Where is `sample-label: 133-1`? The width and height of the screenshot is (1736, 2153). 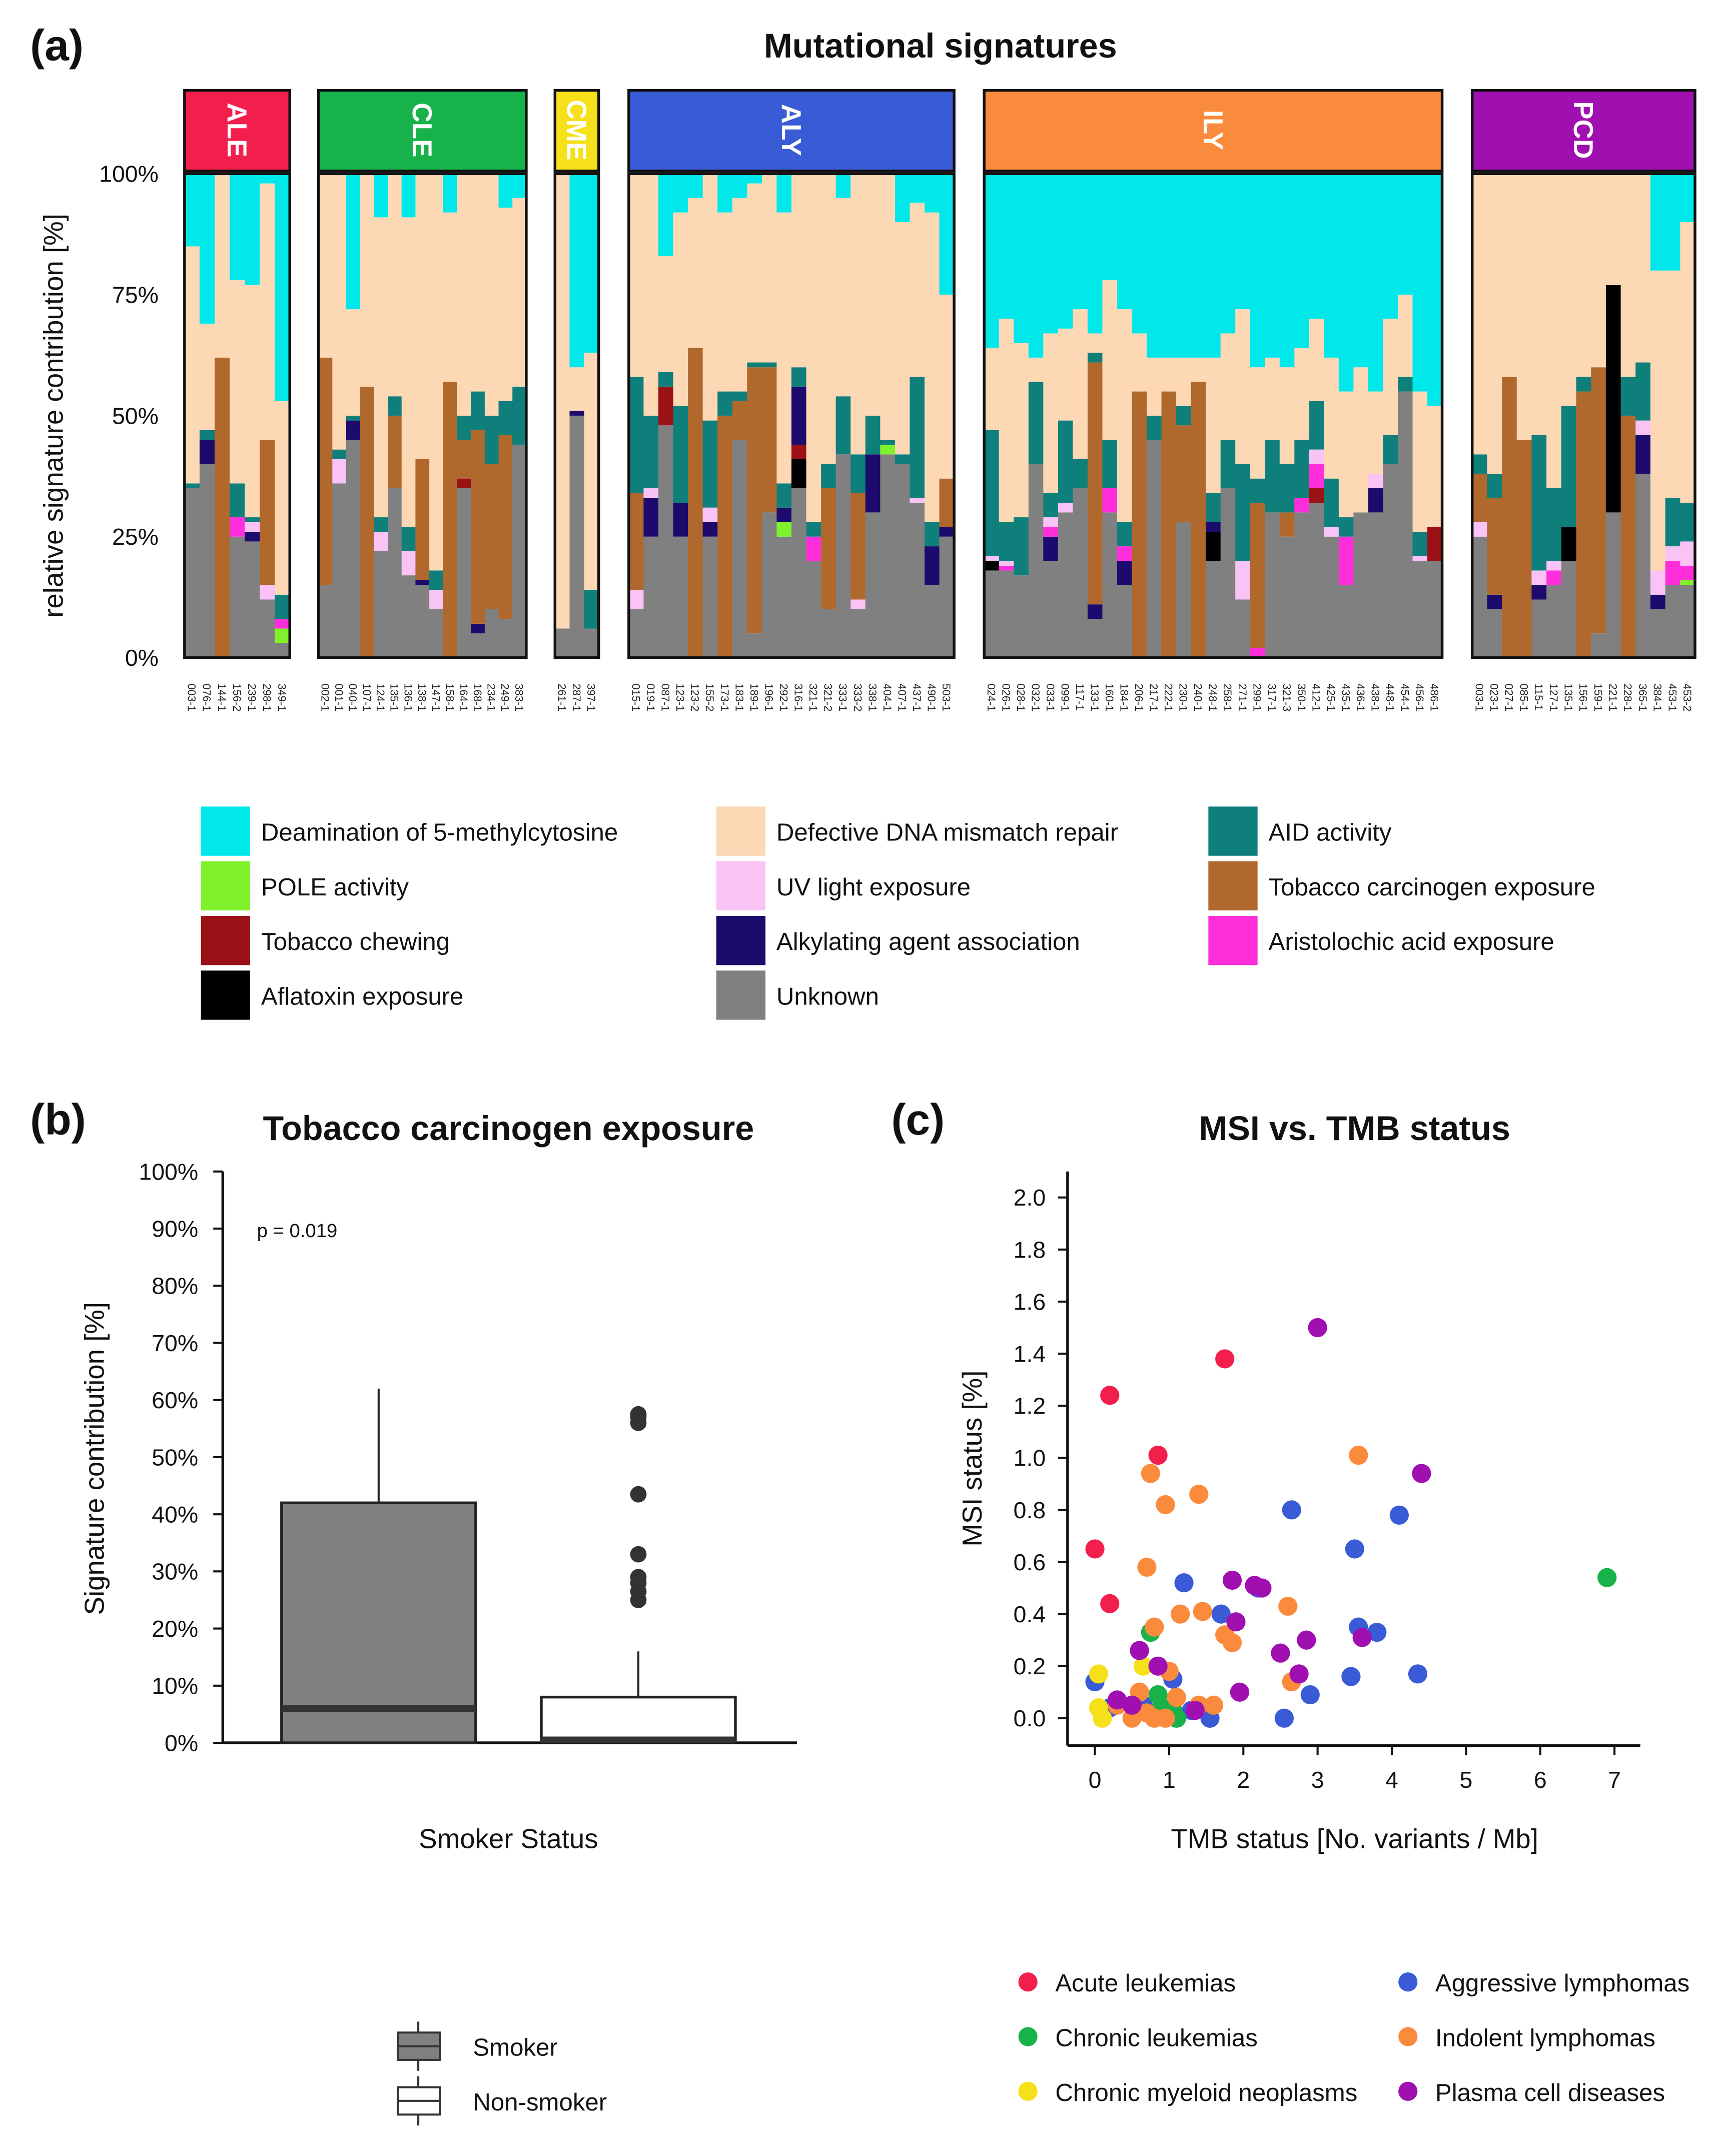
sample-label: 133-1 is located at coordinates (1094, 697).